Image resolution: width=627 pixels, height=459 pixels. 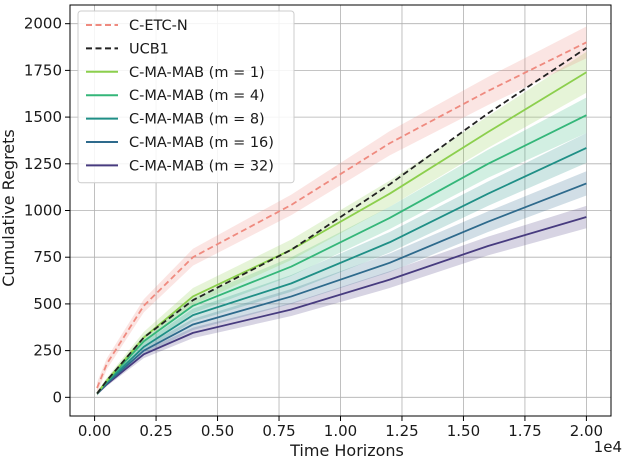 What do you see at coordinates (43, 117) in the screenshot?
I see `y-tick-label: 1500` at bounding box center [43, 117].